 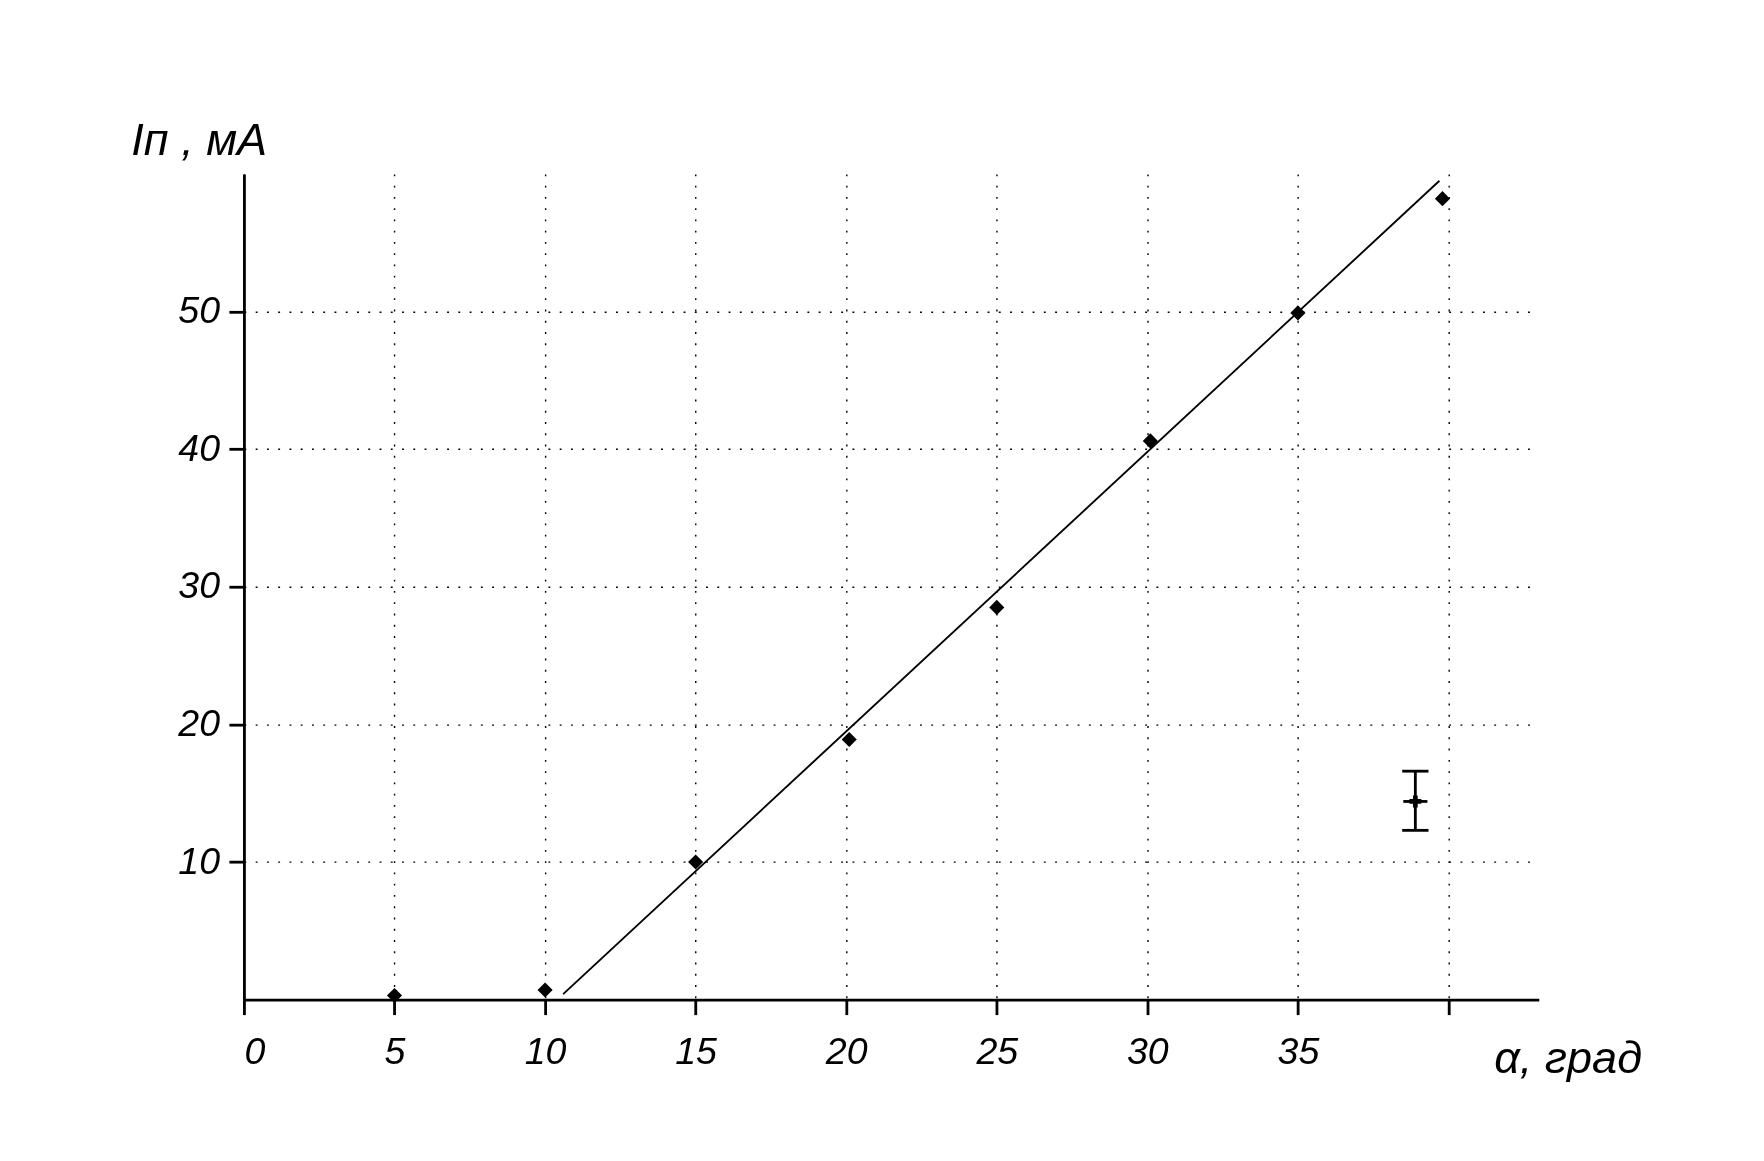 What do you see at coordinates (696, 1050) in the screenshot?
I see `x-tick-label: 15` at bounding box center [696, 1050].